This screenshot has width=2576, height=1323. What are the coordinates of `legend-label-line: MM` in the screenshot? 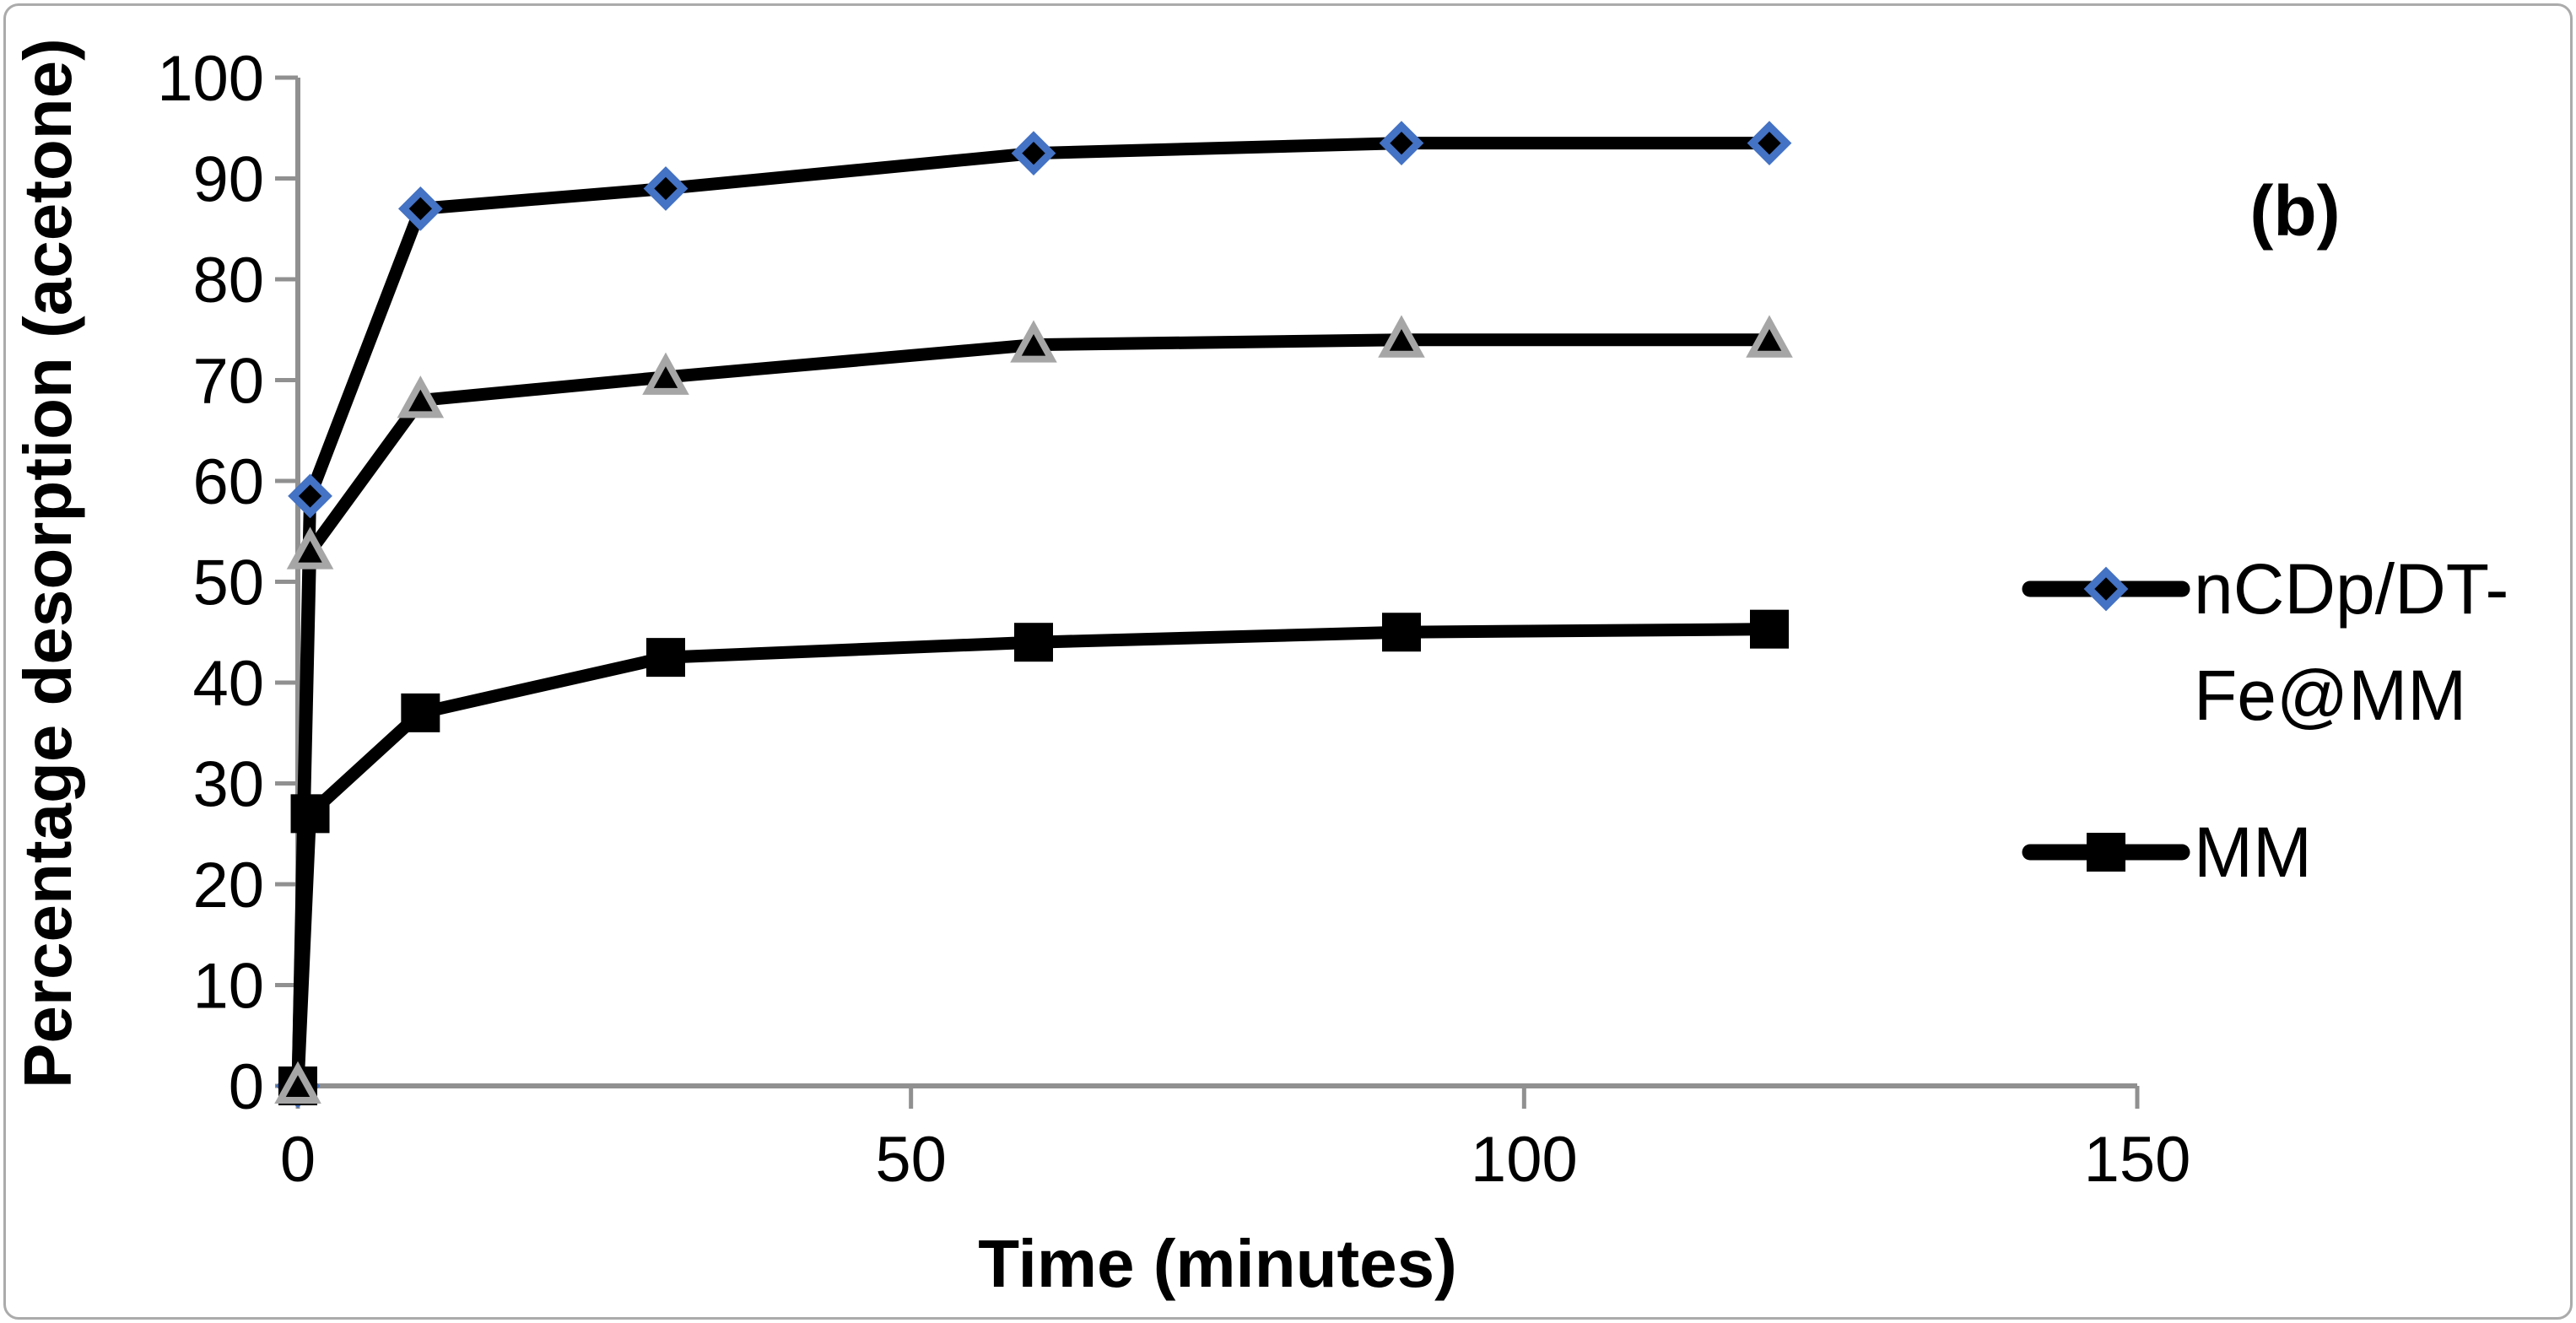 It's located at (2253, 852).